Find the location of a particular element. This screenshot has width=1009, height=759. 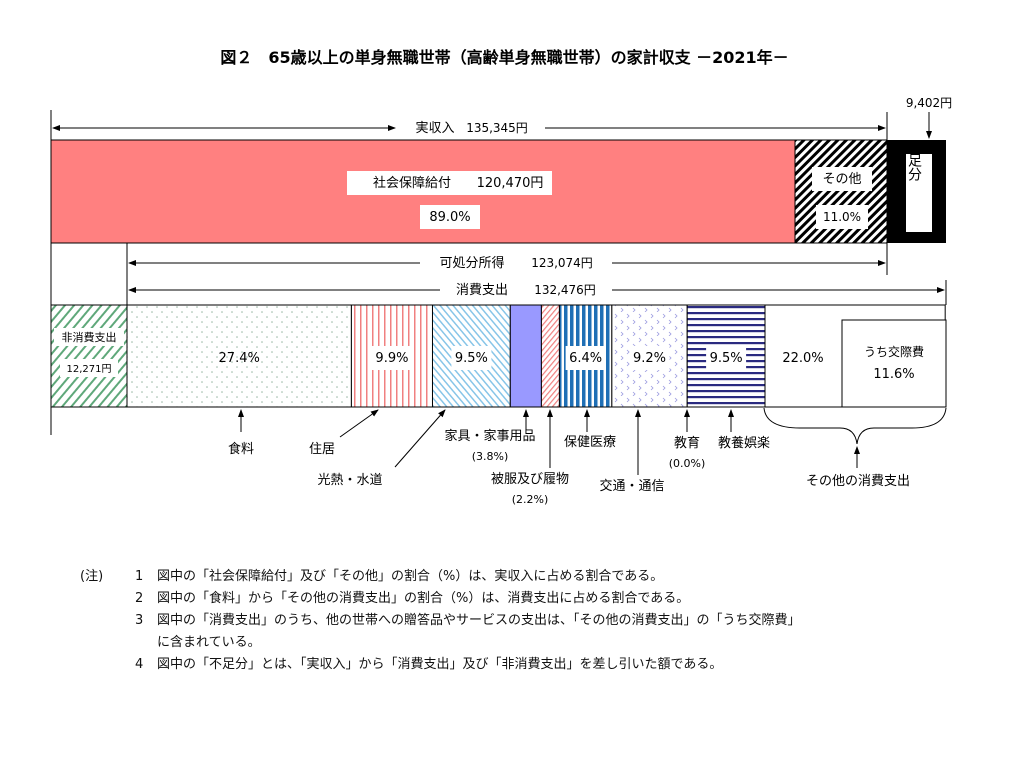

category-label-group: 光熱・水道 is located at coordinates (349, 480).